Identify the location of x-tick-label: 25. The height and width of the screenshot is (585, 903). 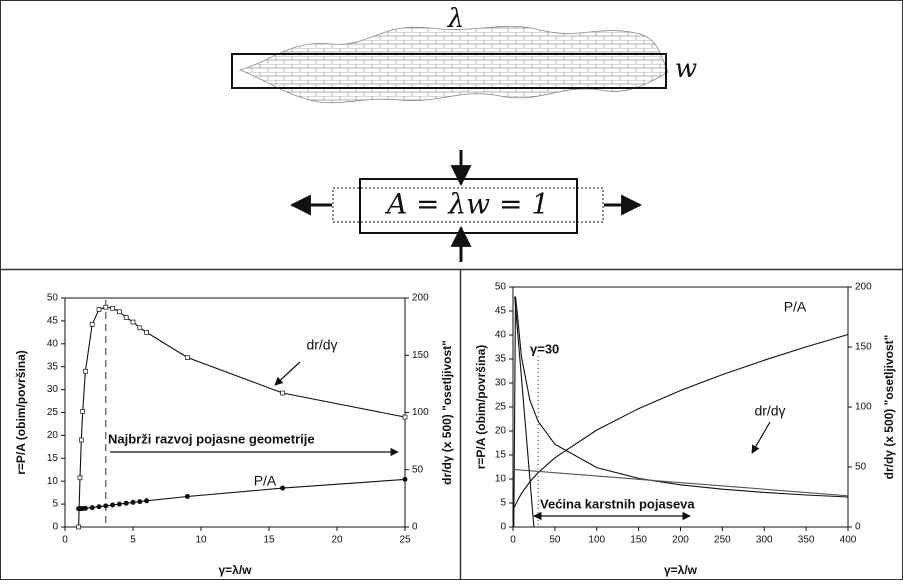
(405, 540).